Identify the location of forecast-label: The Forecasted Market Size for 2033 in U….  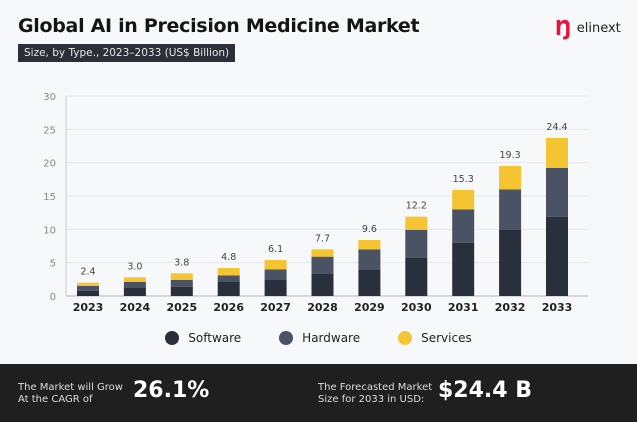
(375, 393).